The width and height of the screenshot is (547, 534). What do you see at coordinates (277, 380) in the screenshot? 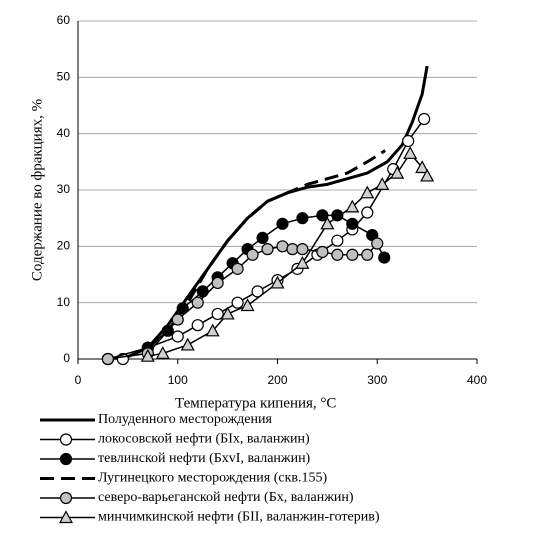
I see `x-tick-label: 200` at bounding box center [277, 380].